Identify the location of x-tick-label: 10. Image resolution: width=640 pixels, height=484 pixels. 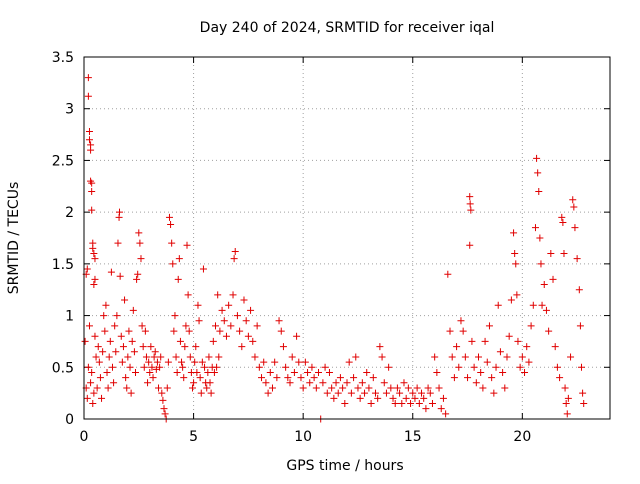
(303, 437).